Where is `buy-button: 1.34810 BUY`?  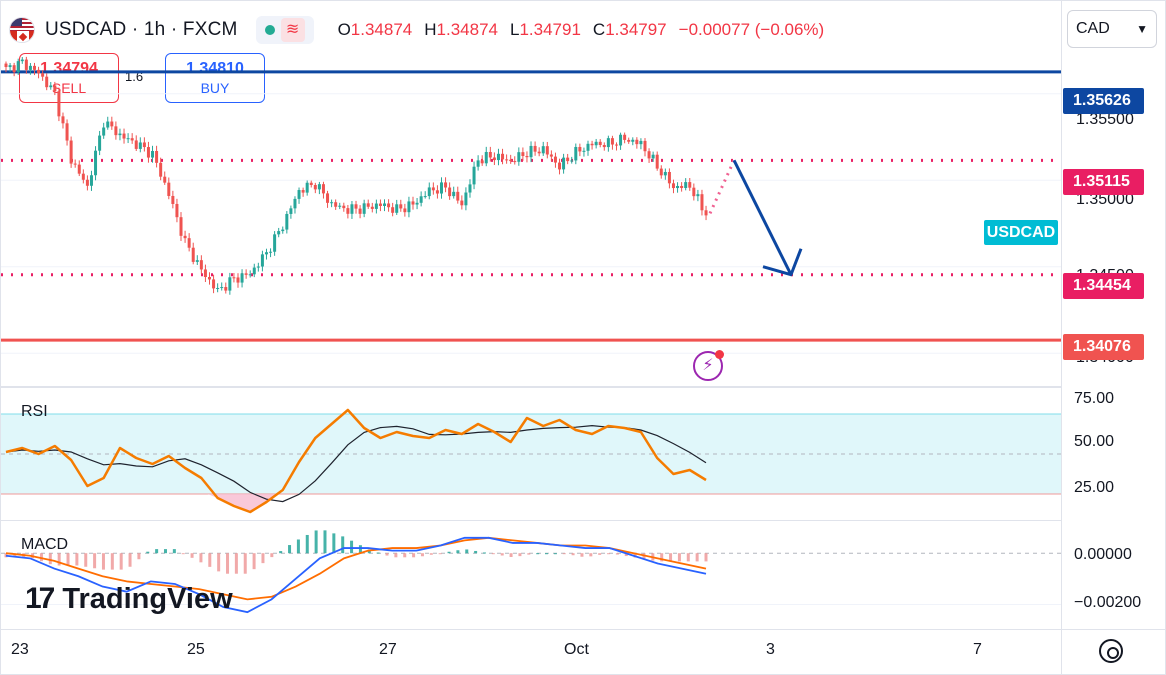
buy-button: 1.34810 BUY is located at coordinates (215, 78).